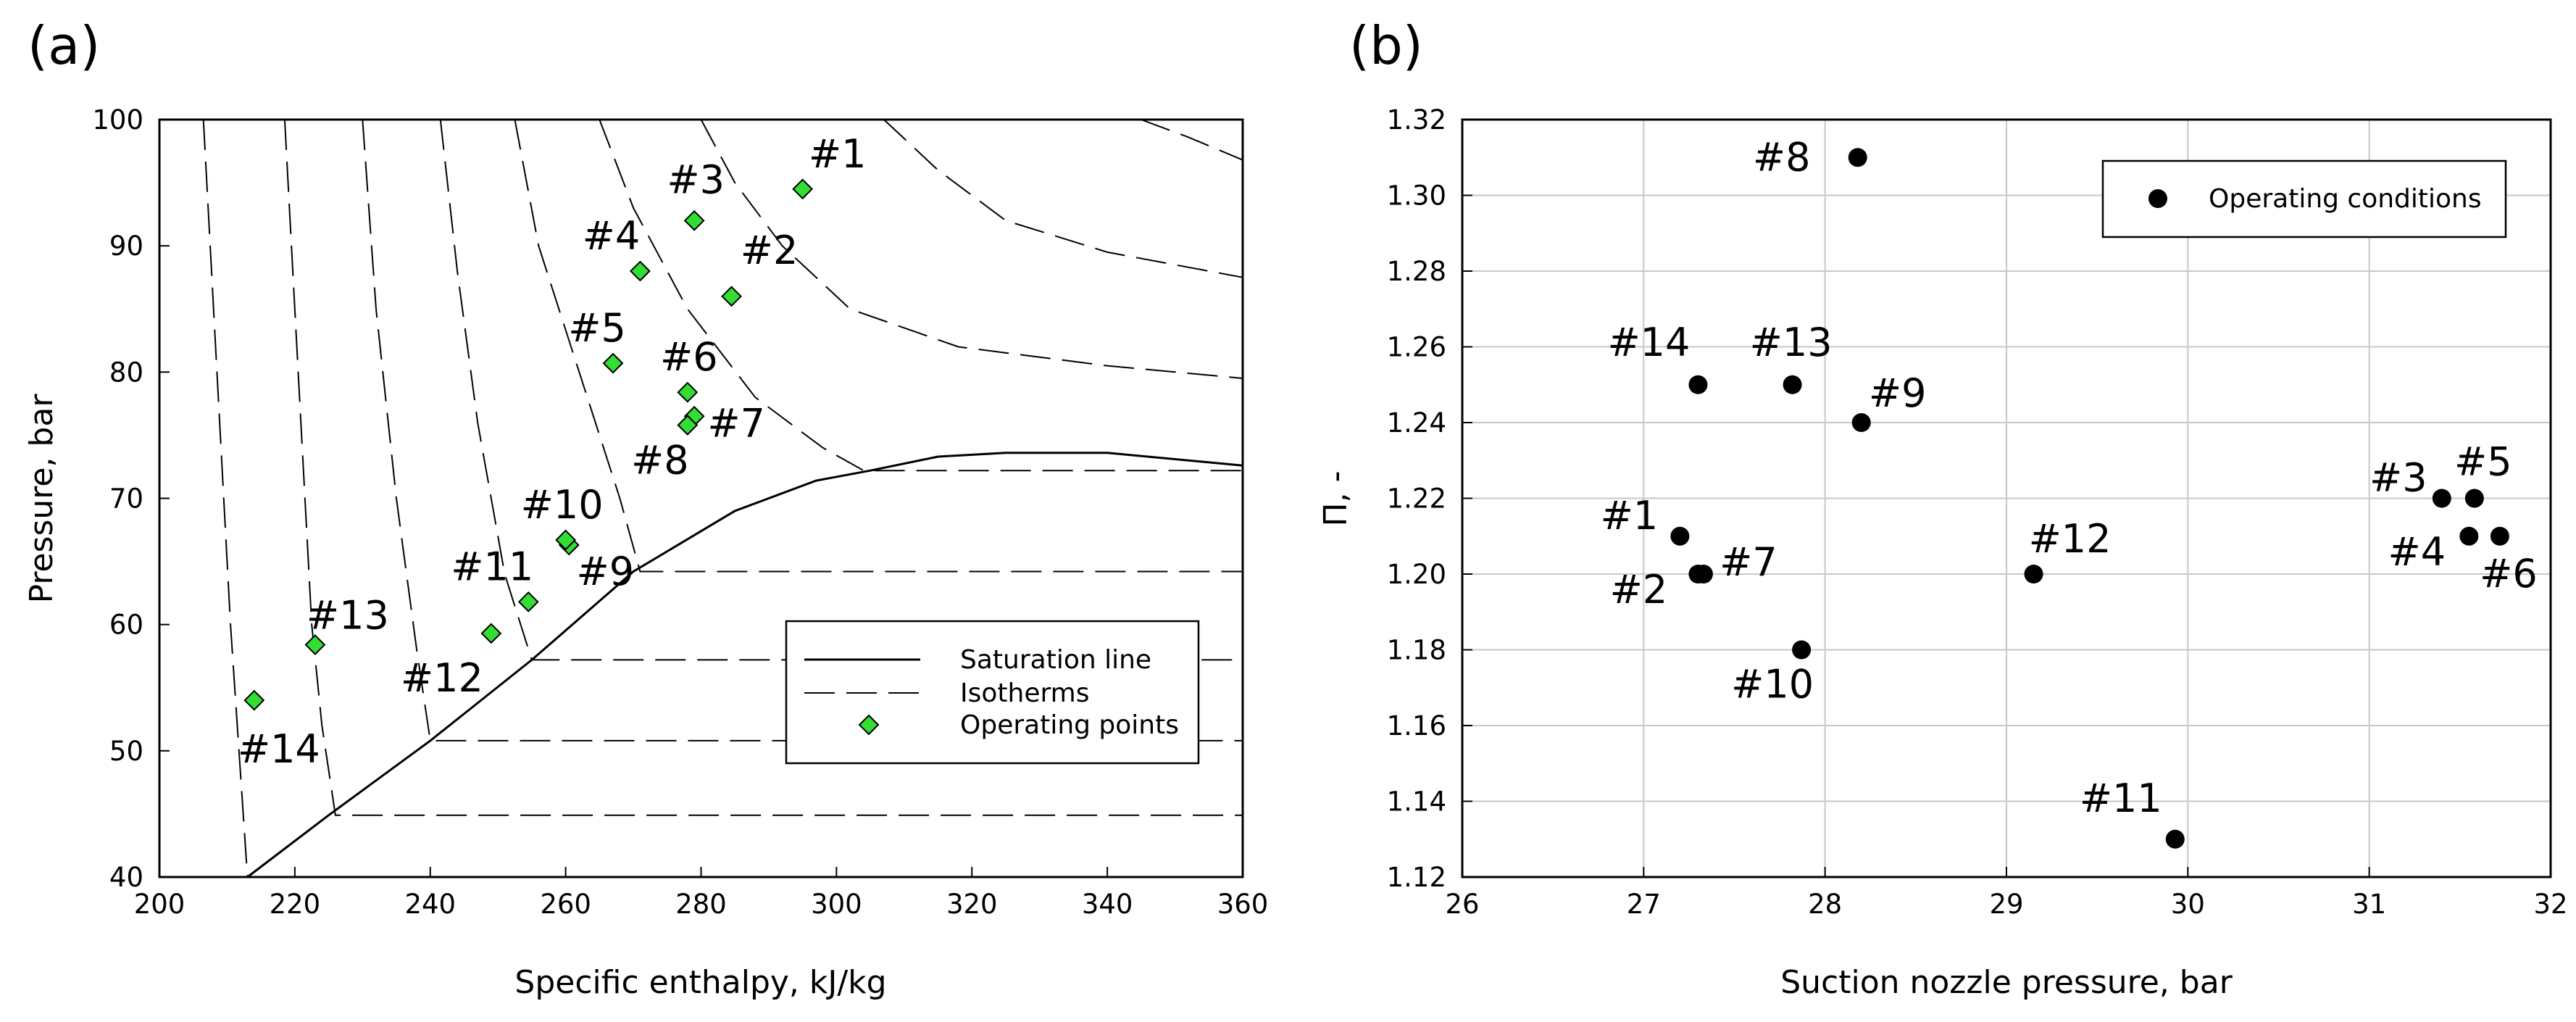 The image size is (2576, 1022). Describe the element at coordinates (1416, 271) in the screenshot. I see `y-tick-label: 1.28` at that location.